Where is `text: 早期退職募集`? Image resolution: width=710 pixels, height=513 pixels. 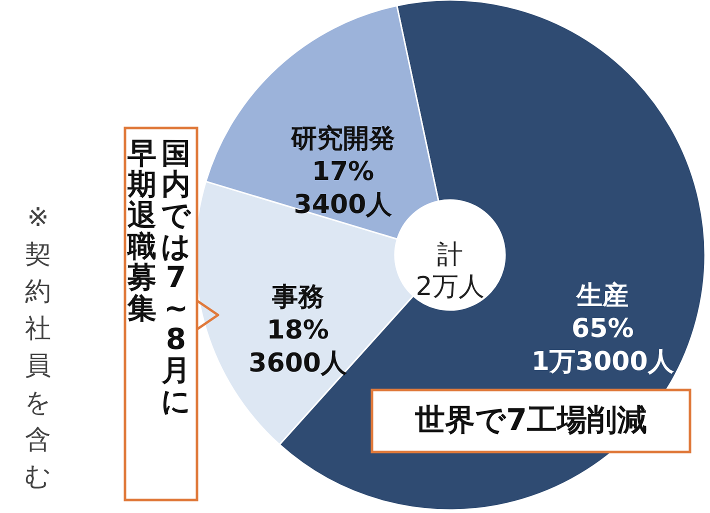 text: 早期退職募集 is located at coordinates (141, 230).